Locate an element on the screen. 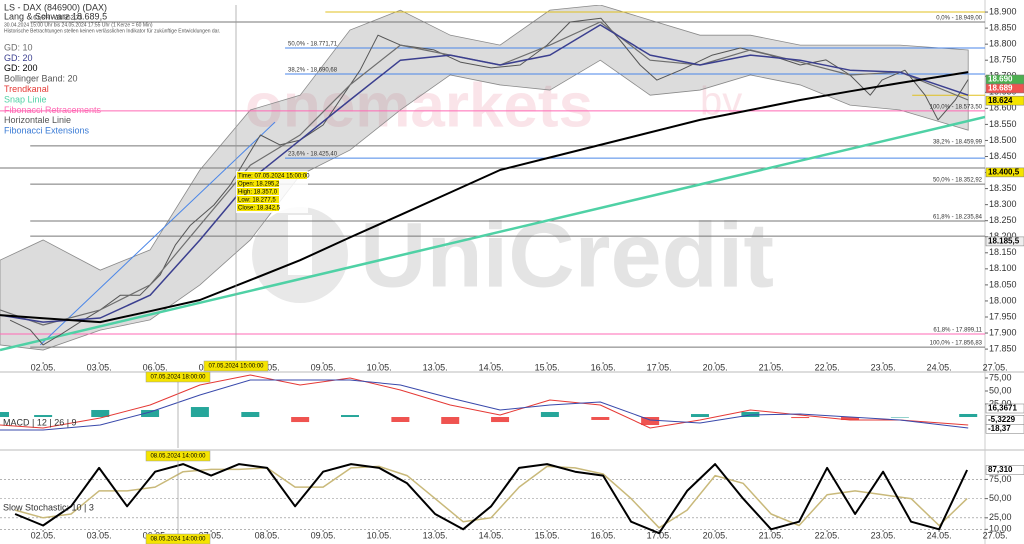 This screenshot has height=544, width=1024. info-line: Close: 18.342,5 is located at coordinates (259, 209).